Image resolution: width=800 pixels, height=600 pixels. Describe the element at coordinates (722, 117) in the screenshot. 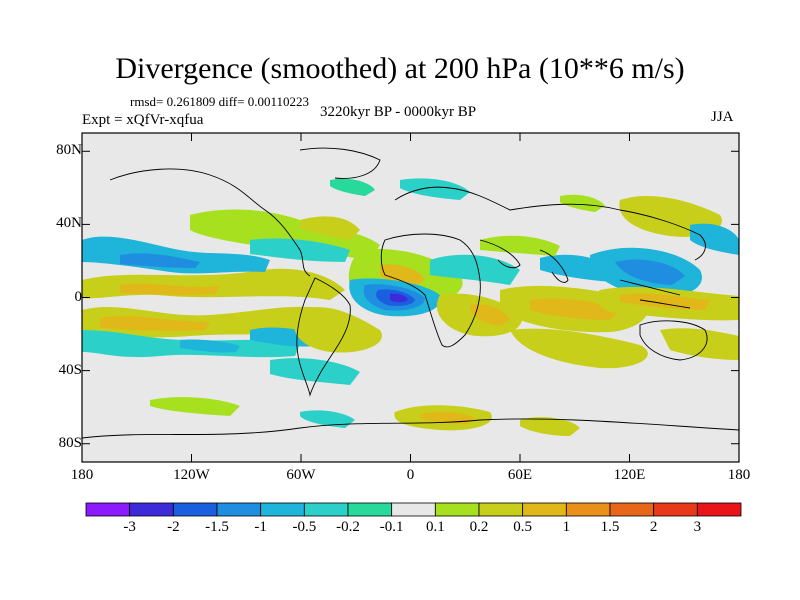

I see `season-label: JJA` at that location.